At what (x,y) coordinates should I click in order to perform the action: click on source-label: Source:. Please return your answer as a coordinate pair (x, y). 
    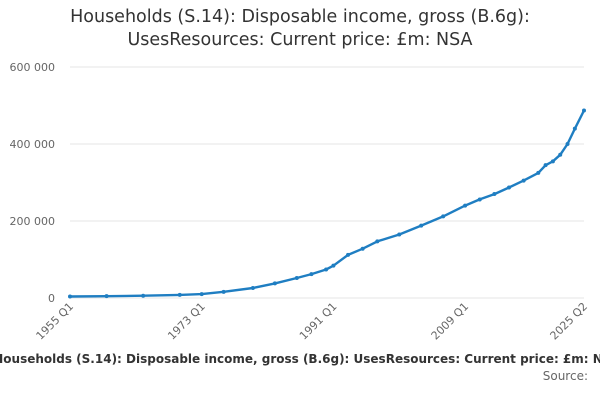
    Looking at the image, I should click on (565, 376).